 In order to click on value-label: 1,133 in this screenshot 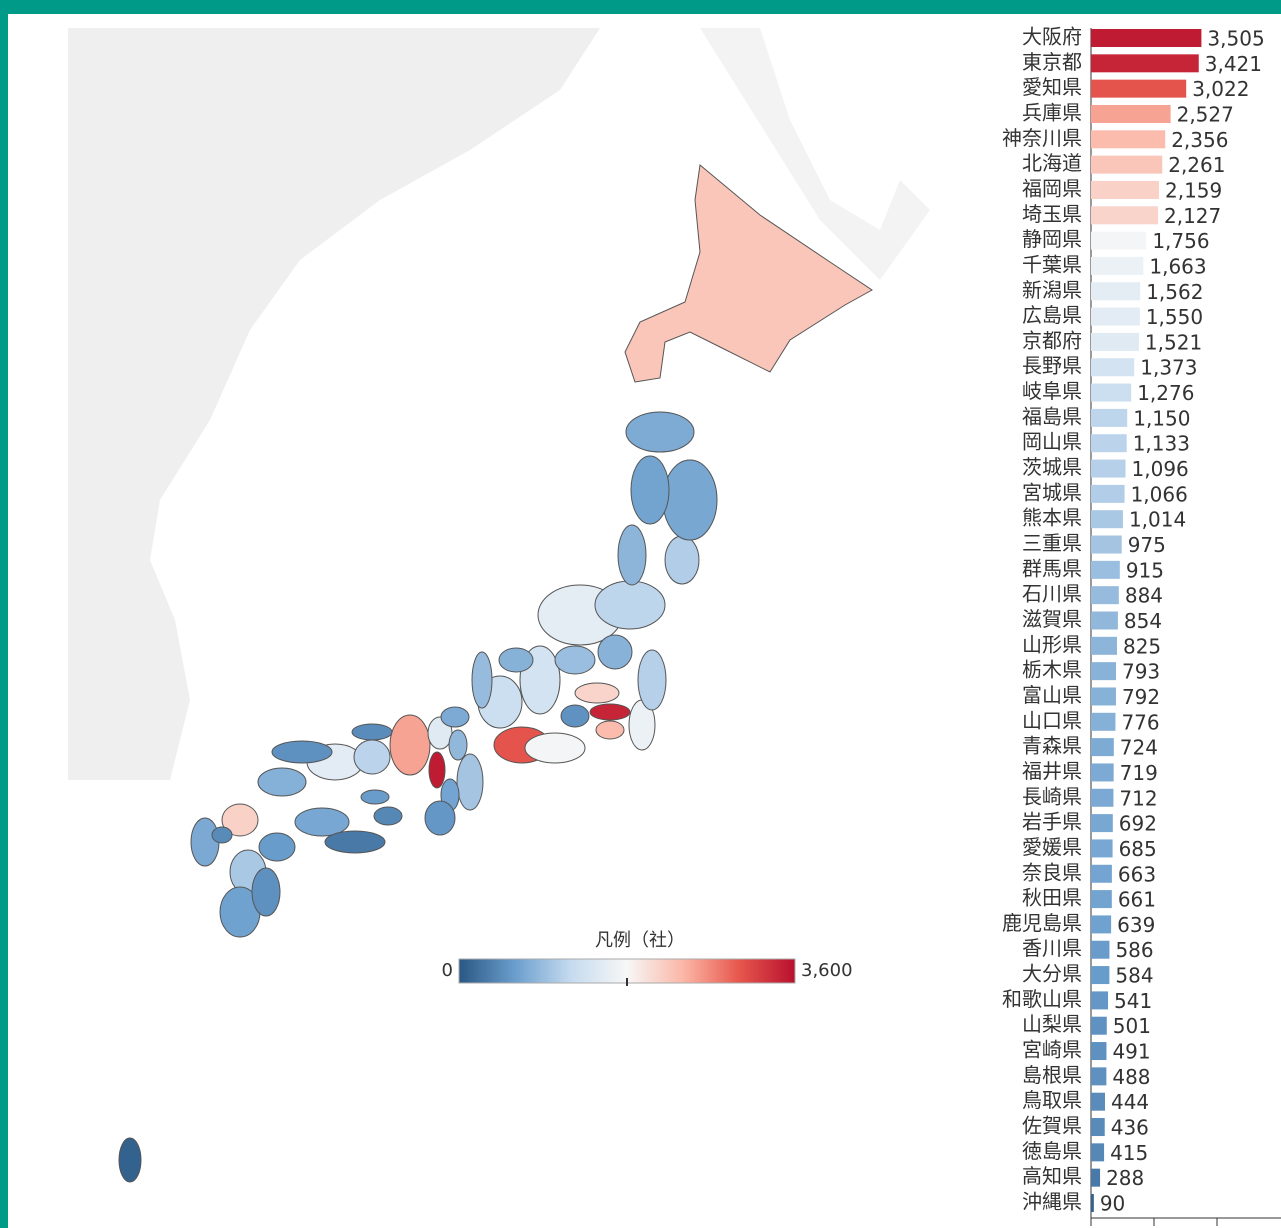, I will do `click(1161, 444)`.